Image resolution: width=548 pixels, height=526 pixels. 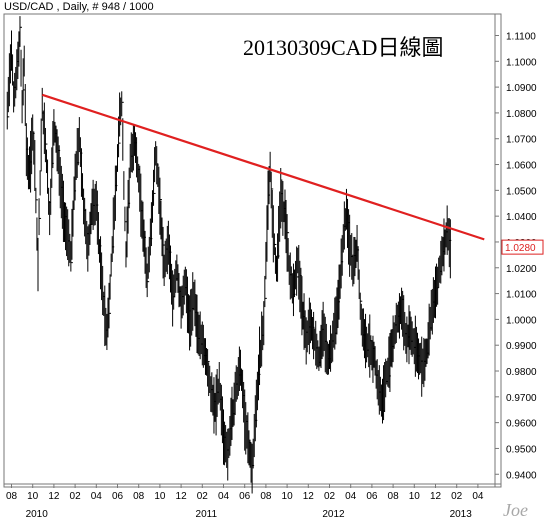 I want to click on y-axis-tick-label: 1.0900, so click(x=521, y=88).